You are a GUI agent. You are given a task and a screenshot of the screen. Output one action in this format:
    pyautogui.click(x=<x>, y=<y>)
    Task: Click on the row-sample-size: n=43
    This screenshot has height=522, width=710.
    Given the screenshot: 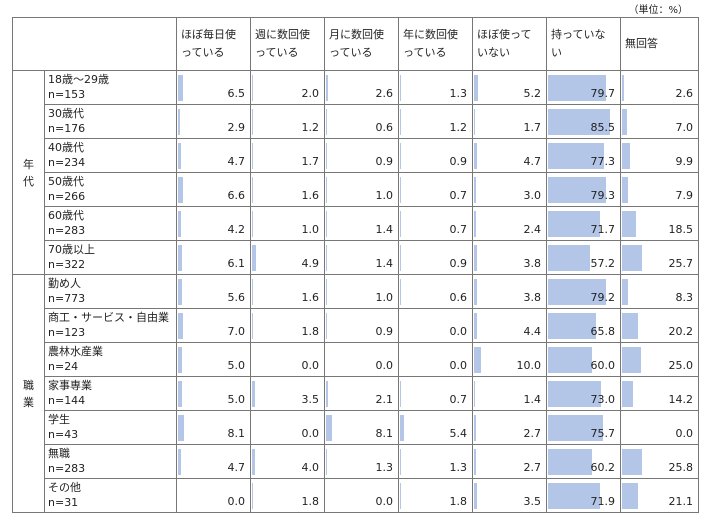 What is the action you would take?
    pyautogui.click(x=63, y=434)
    